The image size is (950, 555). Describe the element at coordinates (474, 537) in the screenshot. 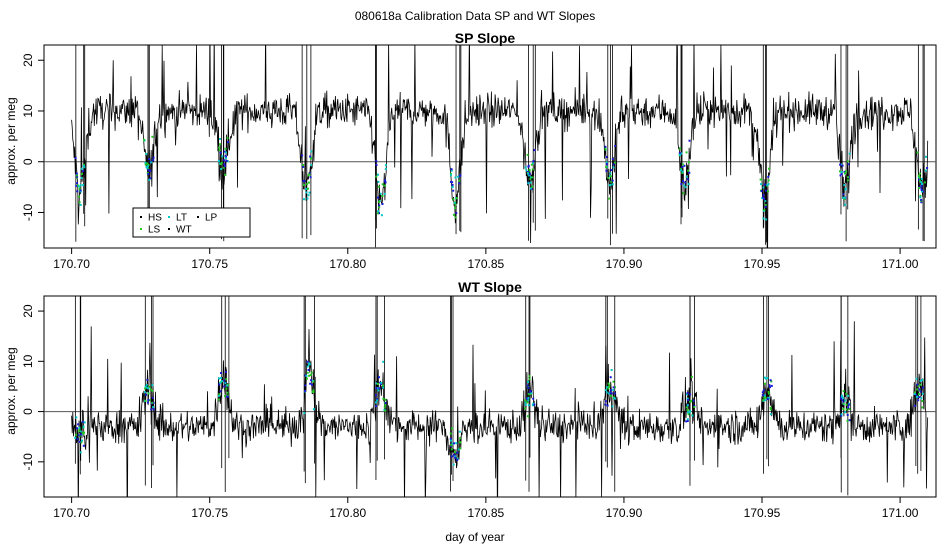

I see `x-axis-label: day of year` at that location.